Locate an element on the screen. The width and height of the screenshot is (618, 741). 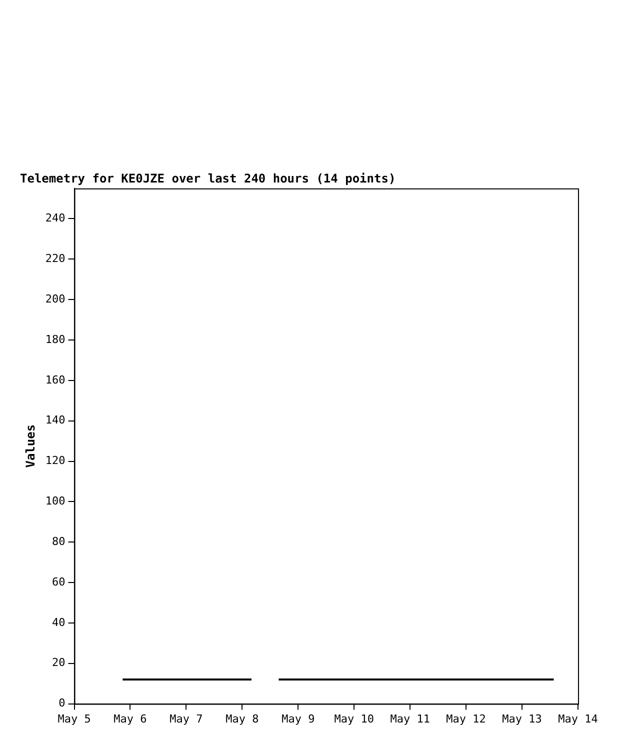
y-tick-label: 240 is located at coordinates (55, 218).